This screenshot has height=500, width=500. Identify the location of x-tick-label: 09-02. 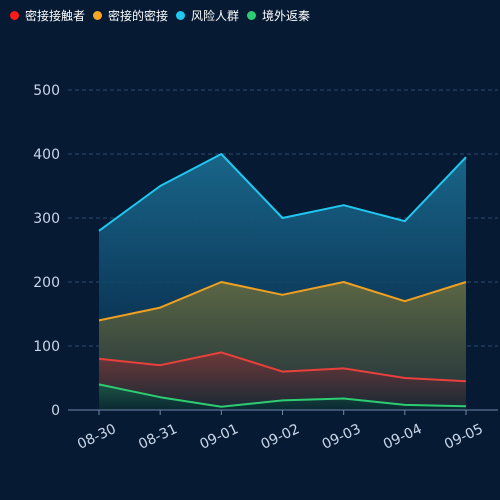
(281, 437).